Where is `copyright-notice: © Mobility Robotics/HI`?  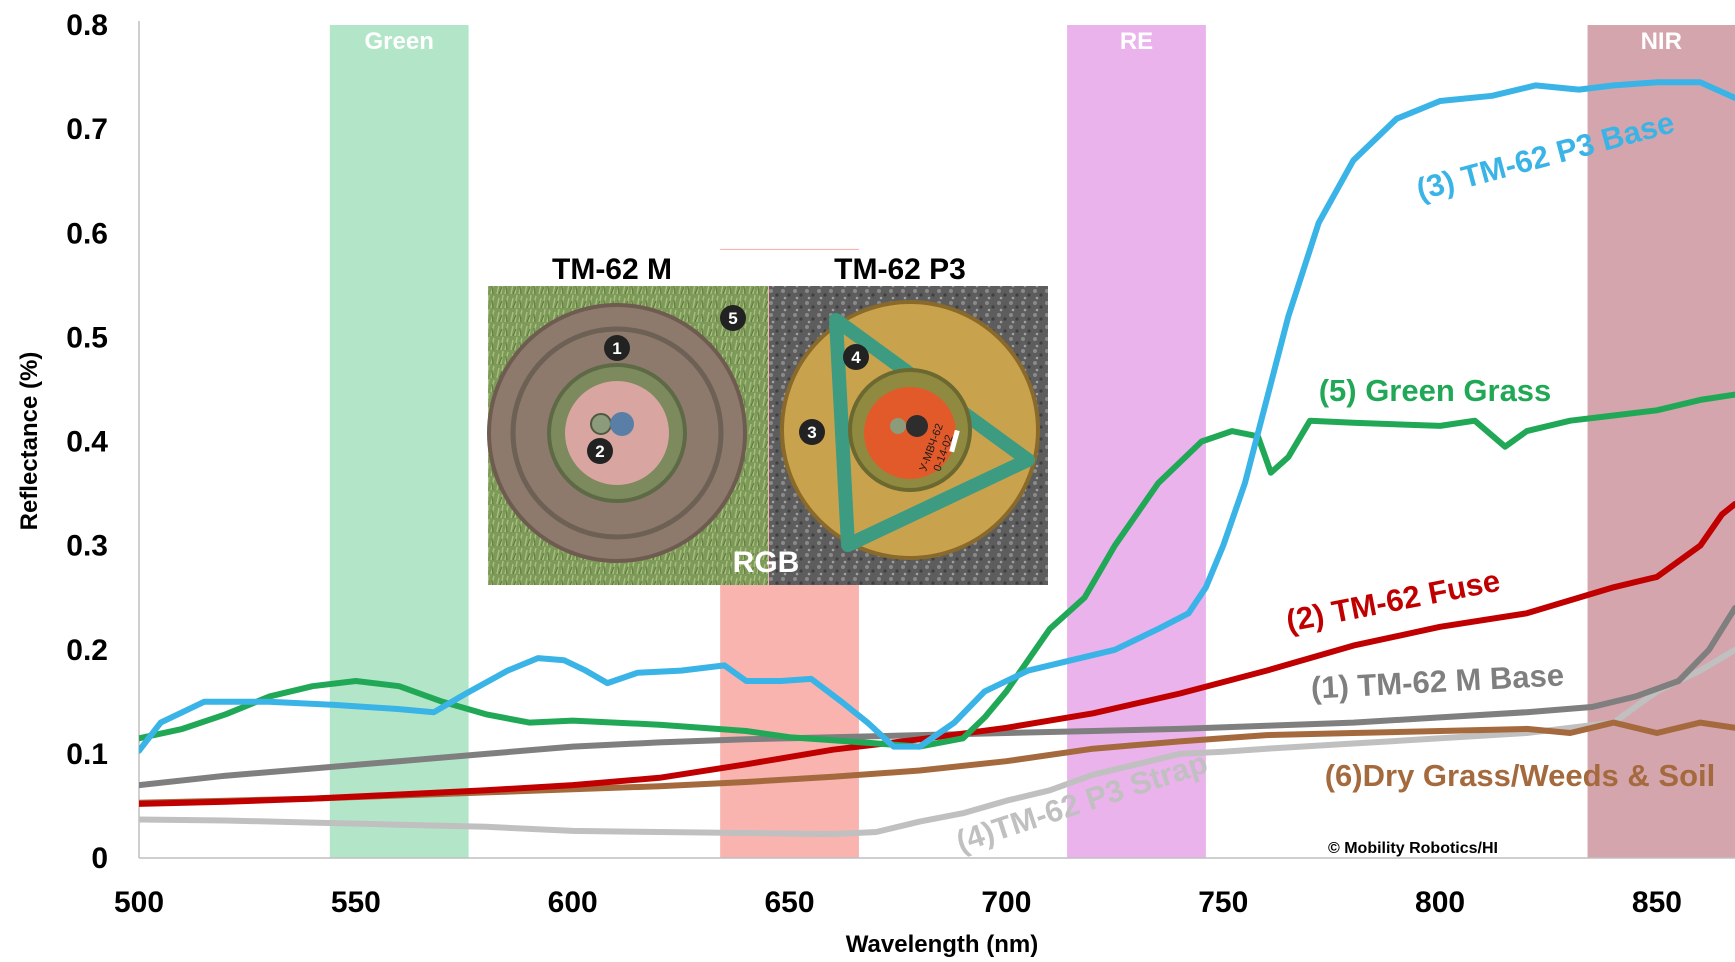 copyright-notice: © Mobility Robotics/HI is located at coordinates (1413, 848).